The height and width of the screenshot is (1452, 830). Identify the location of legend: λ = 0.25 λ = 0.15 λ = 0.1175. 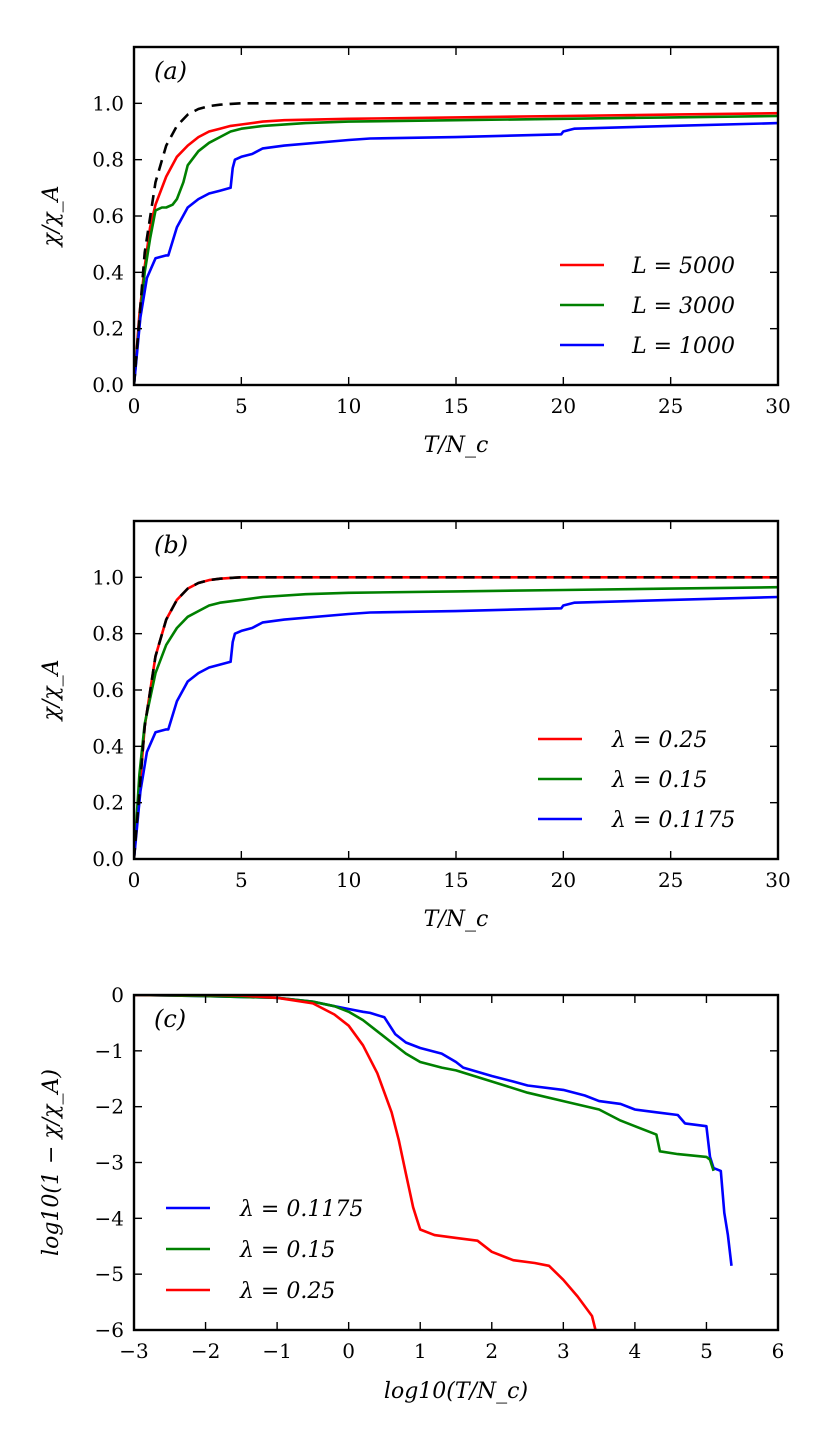
(636, 780).